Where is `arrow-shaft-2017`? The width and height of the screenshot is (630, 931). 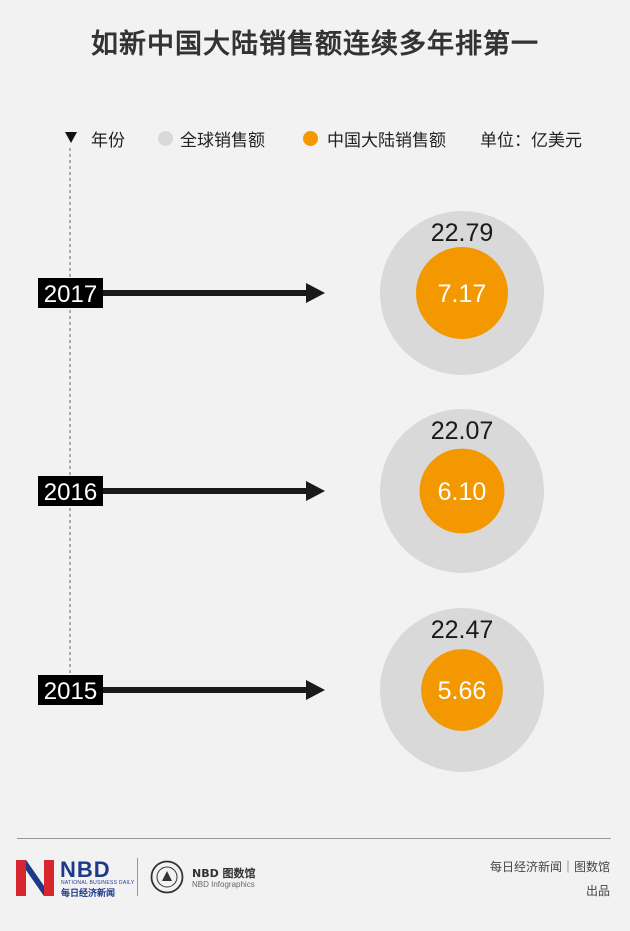 arrow-shaft-2017 is located at coordinates (205, 293).